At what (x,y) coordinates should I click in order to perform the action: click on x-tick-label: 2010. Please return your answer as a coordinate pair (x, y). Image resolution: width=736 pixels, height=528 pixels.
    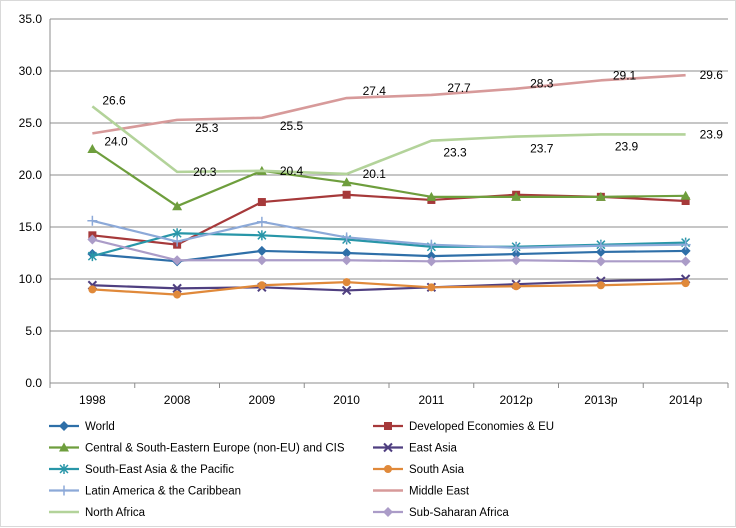
    Looking at the image, I should click on (346, 400).